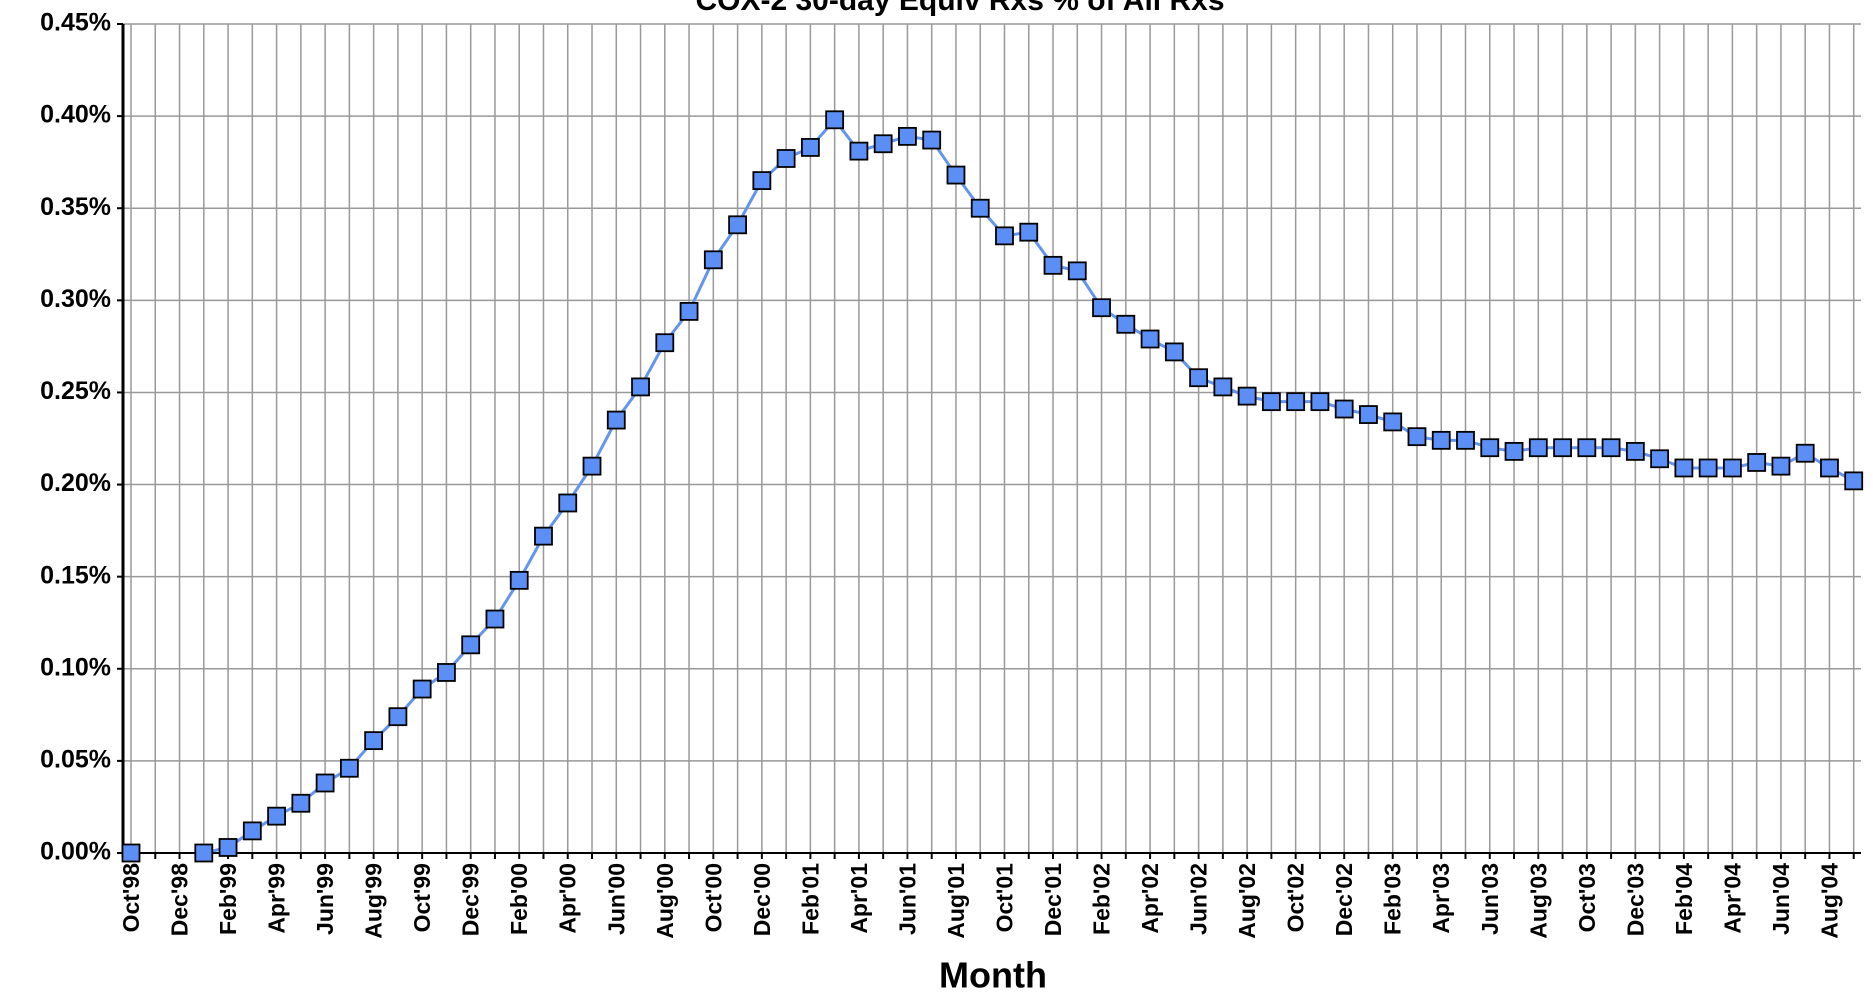 This screenshot has width=1873, height=997. I want to click on x-tick-label: Feb'04, so click(1684, 899).